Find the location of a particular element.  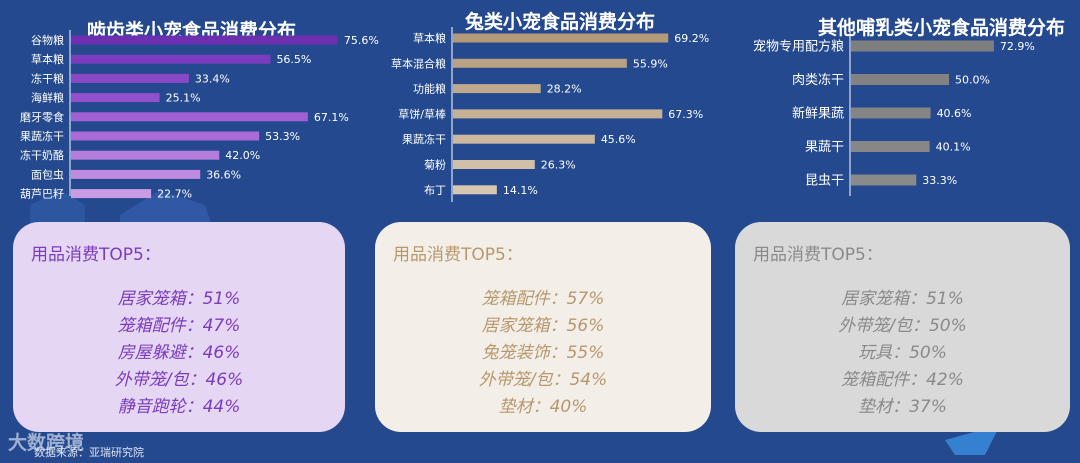

value-label: 75.6% is located at coordinates (361, 40).